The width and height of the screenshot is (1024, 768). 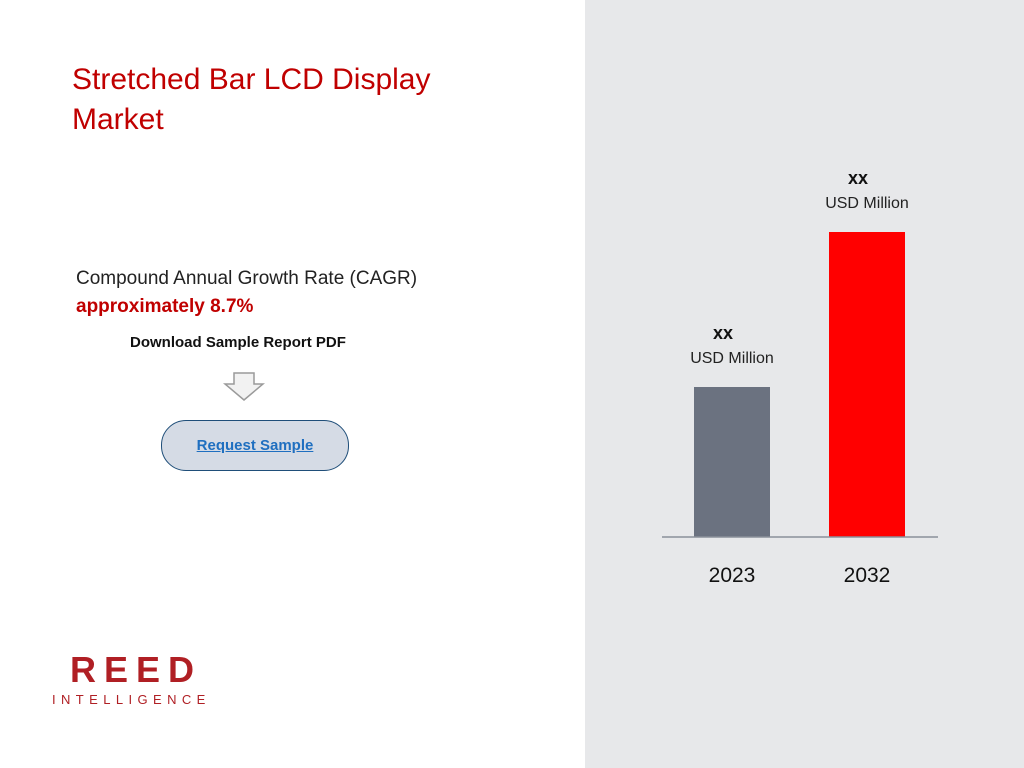 I want to click on download-sample-label: Download Sample Report PDF, so click(x=238, y=342).